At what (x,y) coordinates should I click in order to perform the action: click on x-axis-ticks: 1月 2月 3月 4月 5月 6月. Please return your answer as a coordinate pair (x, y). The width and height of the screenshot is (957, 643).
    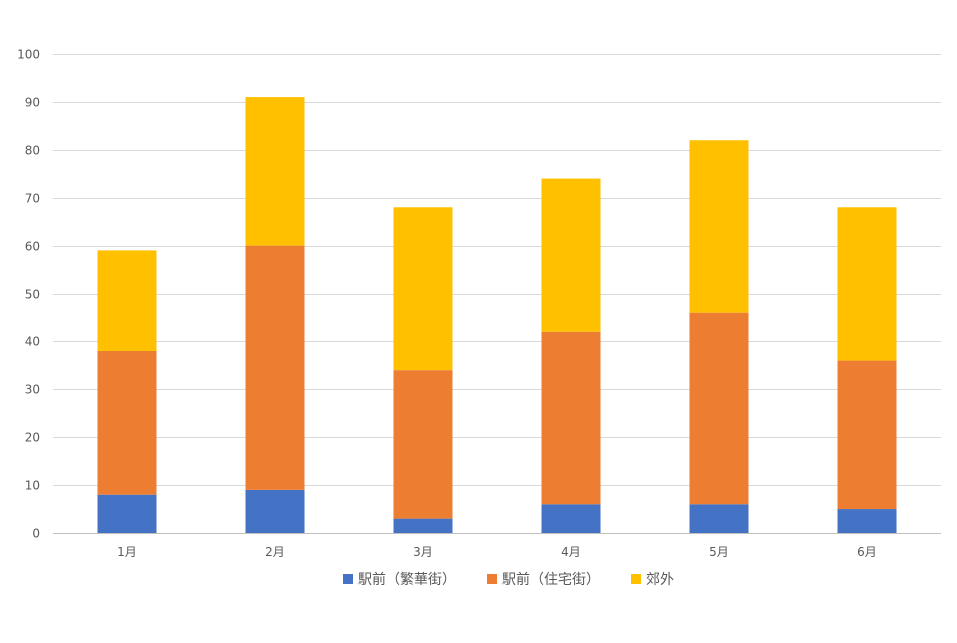
    Looking at the image, I should click on (497, 552).